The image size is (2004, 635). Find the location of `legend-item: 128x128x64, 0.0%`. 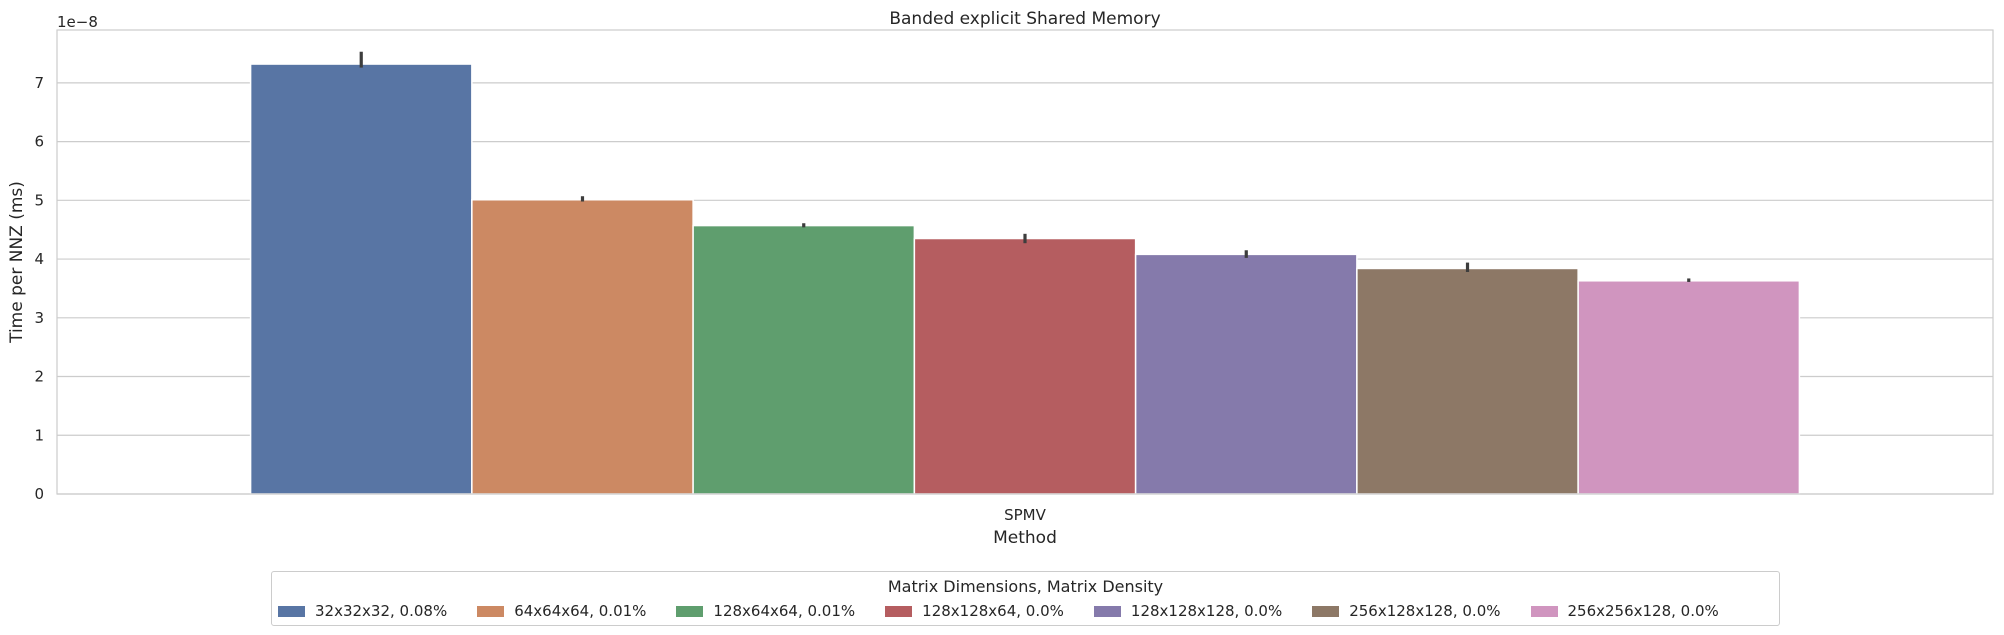

legend-item: 128x128x64, 0.0% is located at coordinates (974, 611).